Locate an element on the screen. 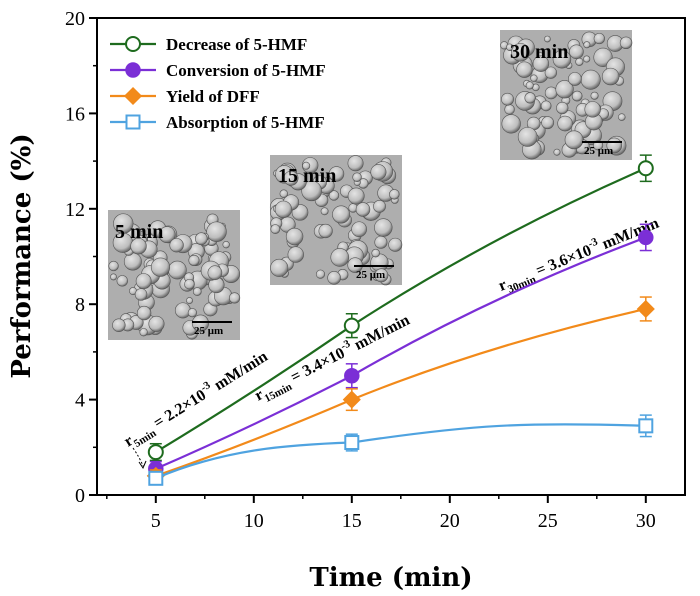  x-tick-label: 20 is located at coordinates (450, 521).